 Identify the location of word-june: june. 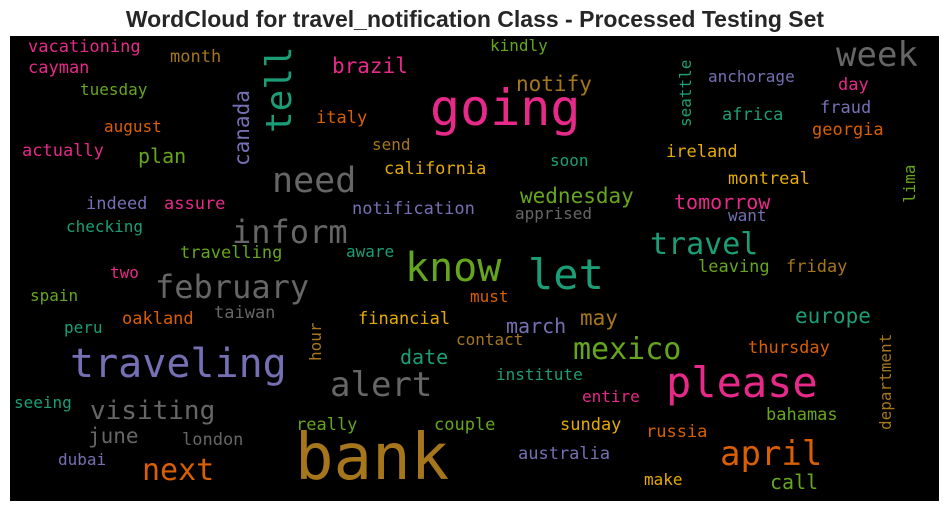
(113, 436).